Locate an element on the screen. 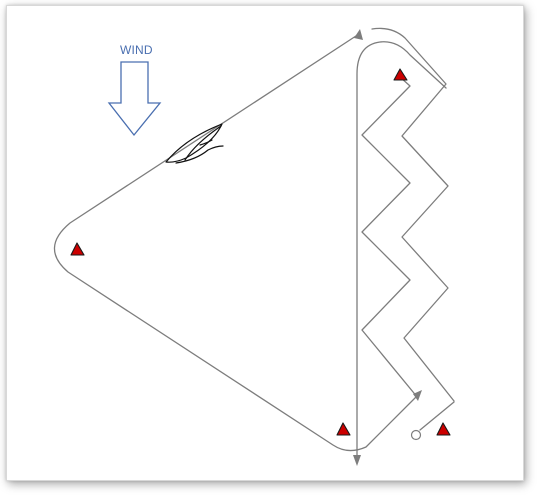  mark-bottom-icon is located at coordinates (343, 429).